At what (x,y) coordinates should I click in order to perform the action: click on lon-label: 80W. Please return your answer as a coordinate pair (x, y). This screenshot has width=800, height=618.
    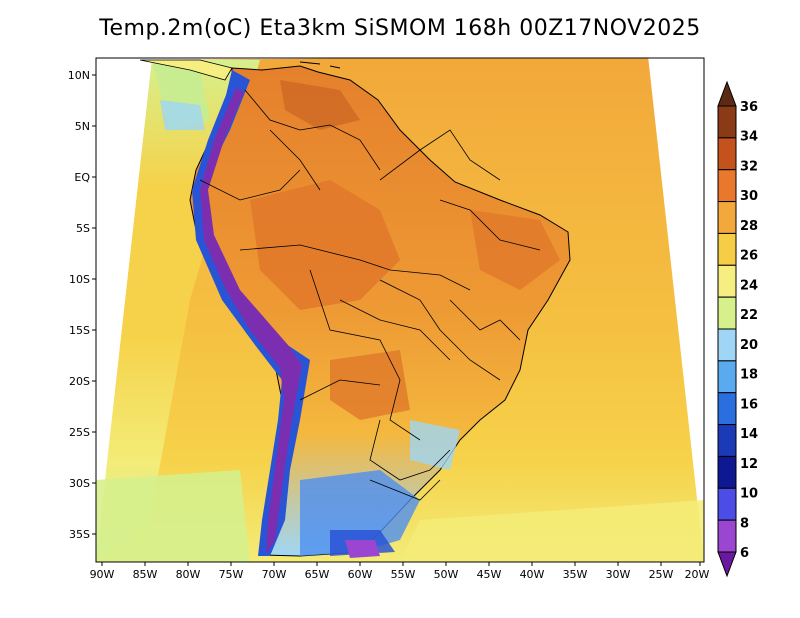
    Looking at the image, I should click on (188, 574).